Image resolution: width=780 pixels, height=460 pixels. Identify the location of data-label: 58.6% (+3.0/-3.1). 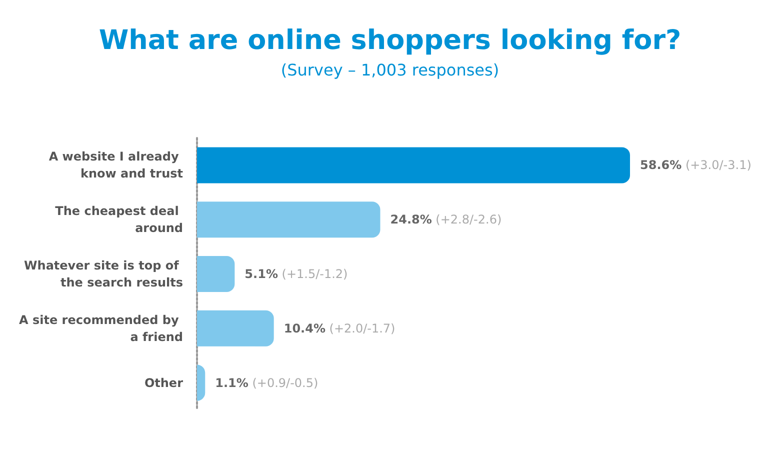
(696, 165).